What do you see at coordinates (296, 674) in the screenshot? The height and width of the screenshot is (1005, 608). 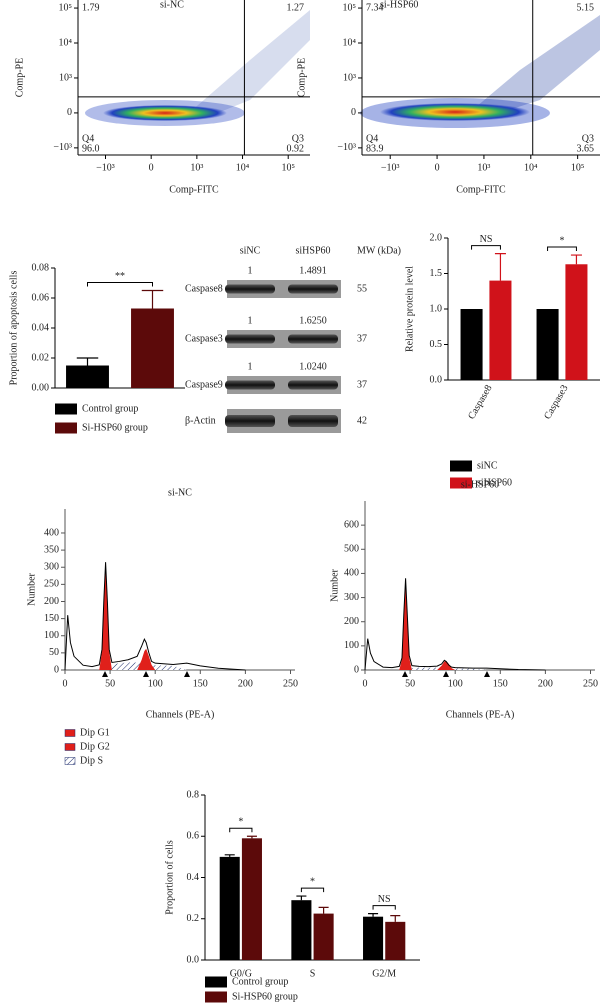 I see `peak-markers` at bounding box center [296, 674].